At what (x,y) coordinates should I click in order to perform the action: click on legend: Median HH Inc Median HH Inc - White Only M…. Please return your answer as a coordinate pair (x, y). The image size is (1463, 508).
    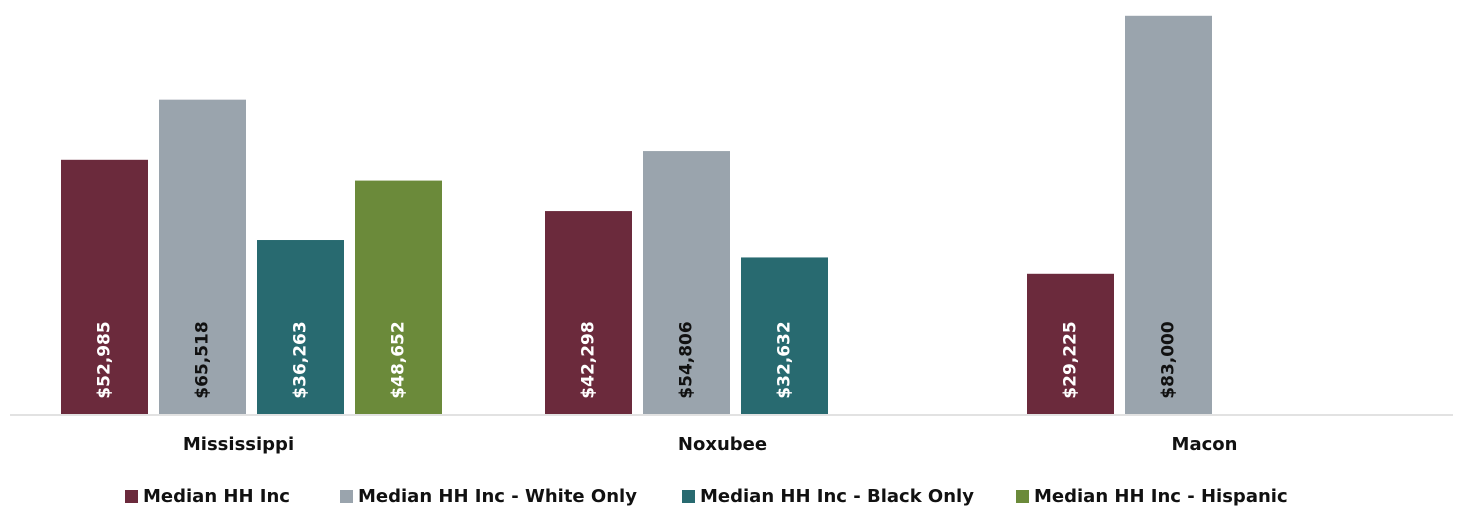
    Looking at the image, I should click on (706, 496).